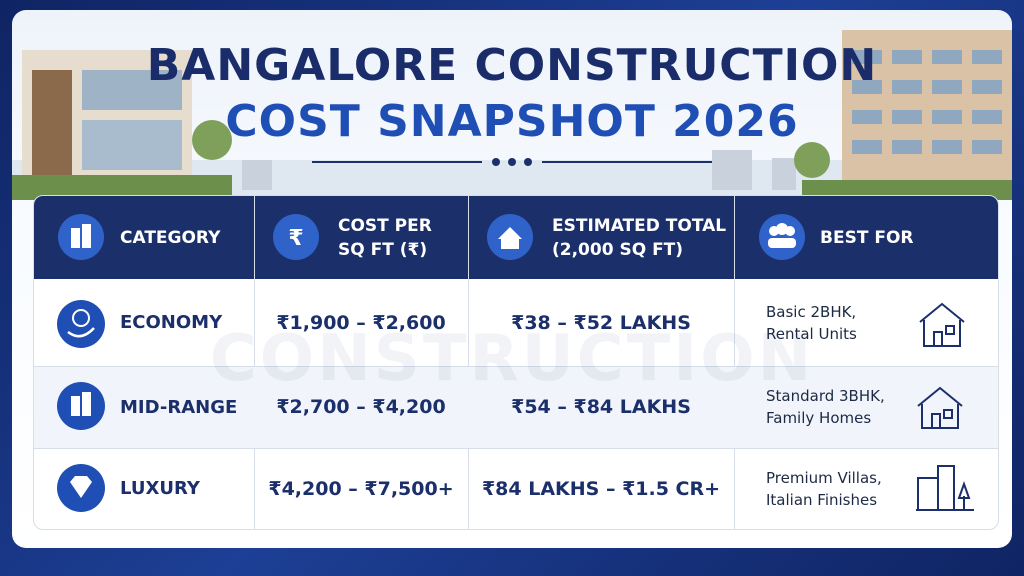  What do you see at coordinates (361, 407) in the screenshot?
I see `cost-cell: ₹2,700 – ₹4,200` at bounding box center [361, 407].